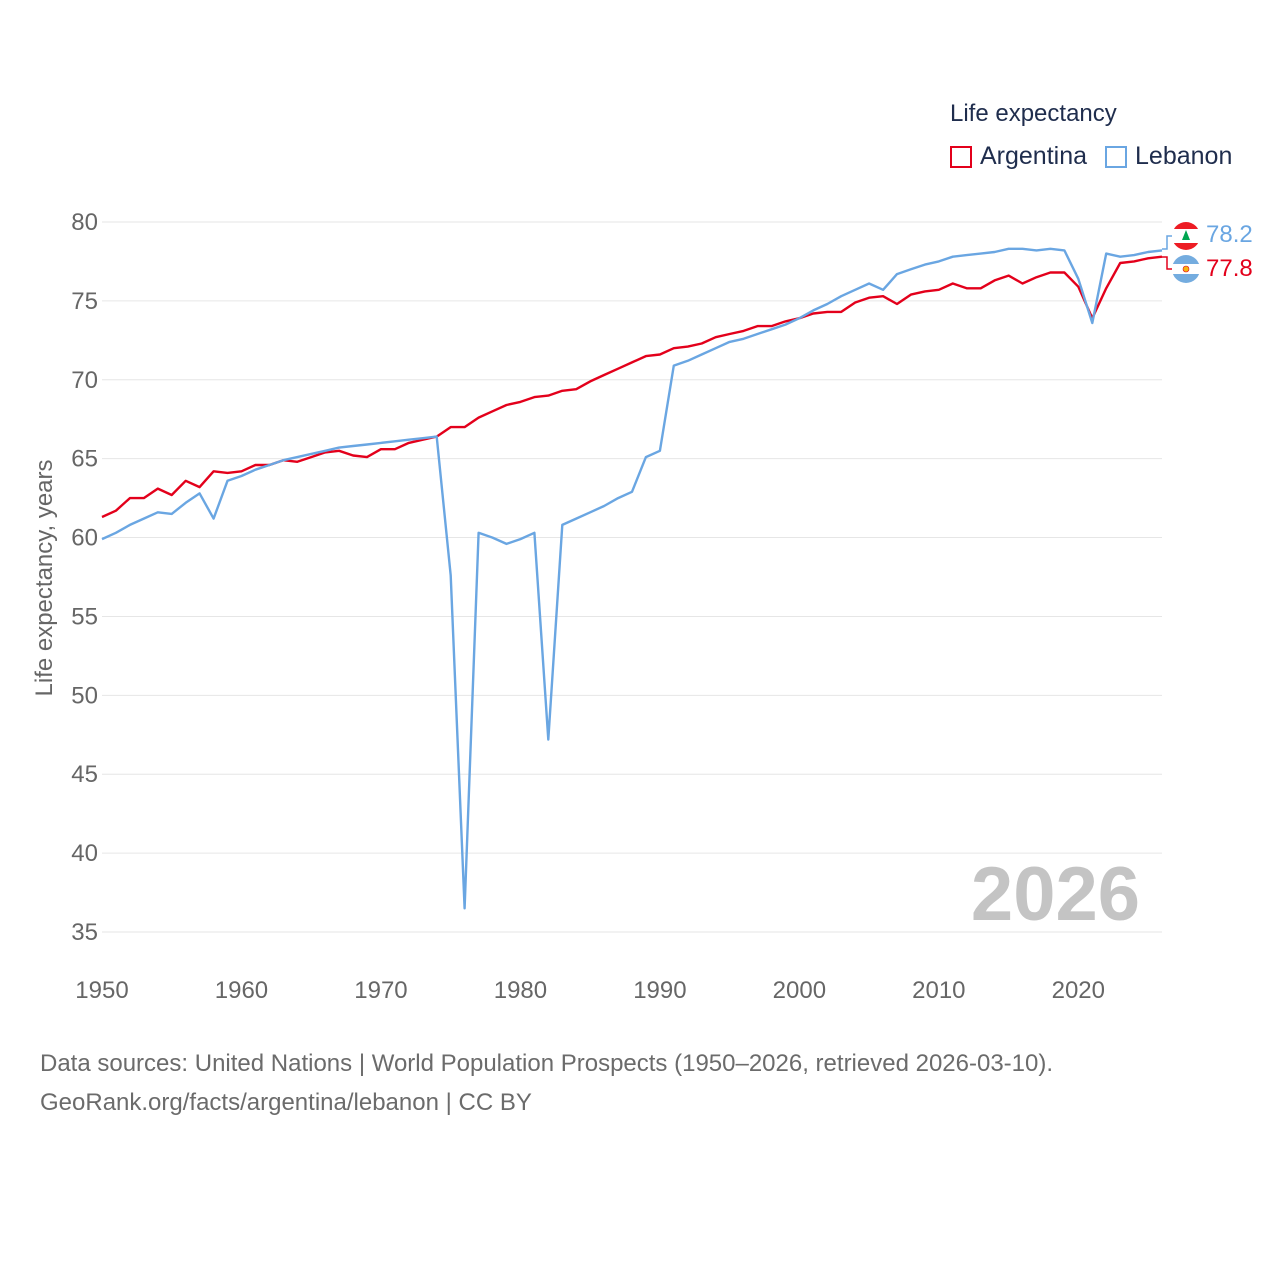 This screenshot has width=1280, height=1280. Describe the element at coordinates (84, 577) in the screenshot. I see `y-axis-ticks: 35 40 45 50 55 60 65 70 75 80` at that location.